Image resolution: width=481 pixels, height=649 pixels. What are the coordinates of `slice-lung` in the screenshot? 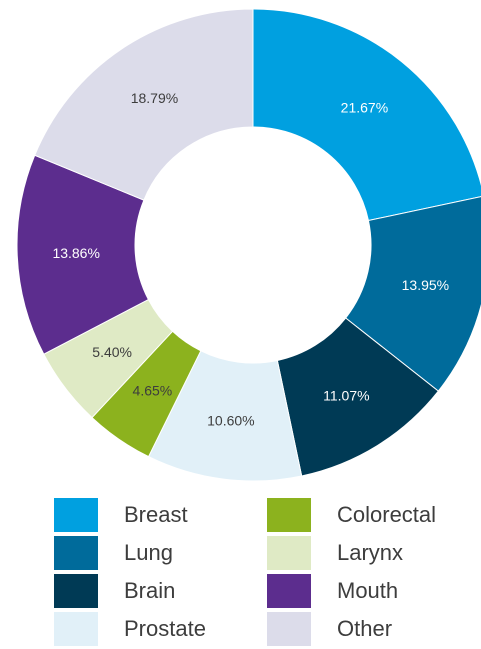 It's located at (412, 294).